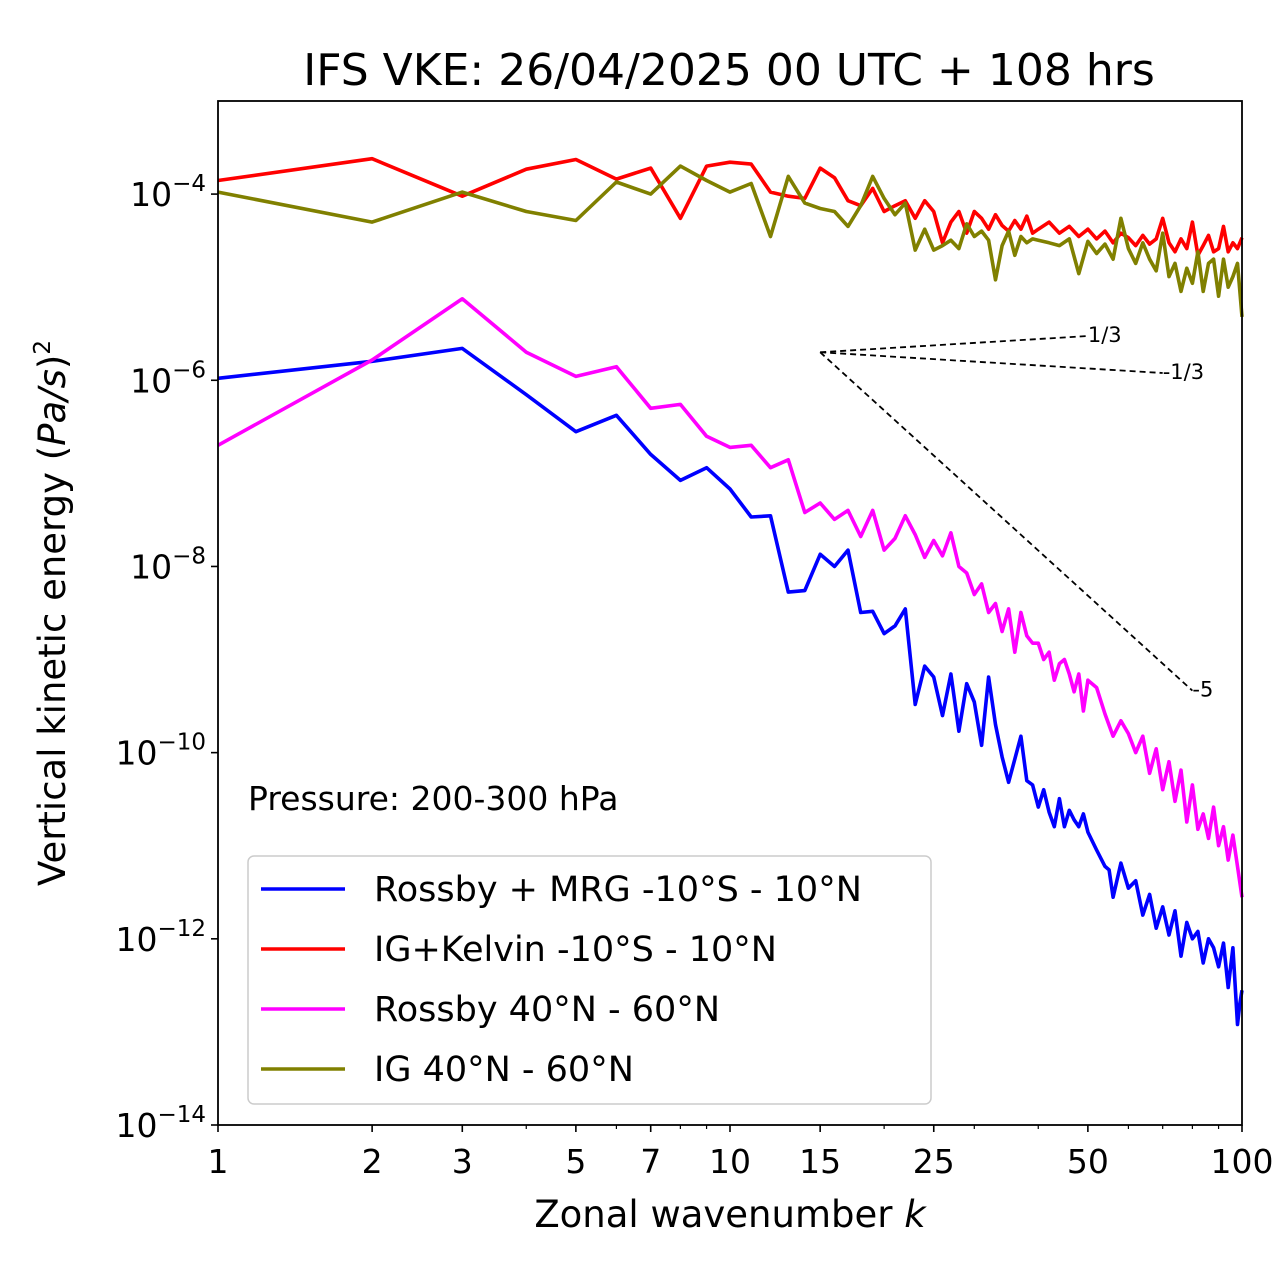  Describe the element at coordinates (1183, 372) in the screenshot. I see `reference-slope-label-2: -1/3` at that location.